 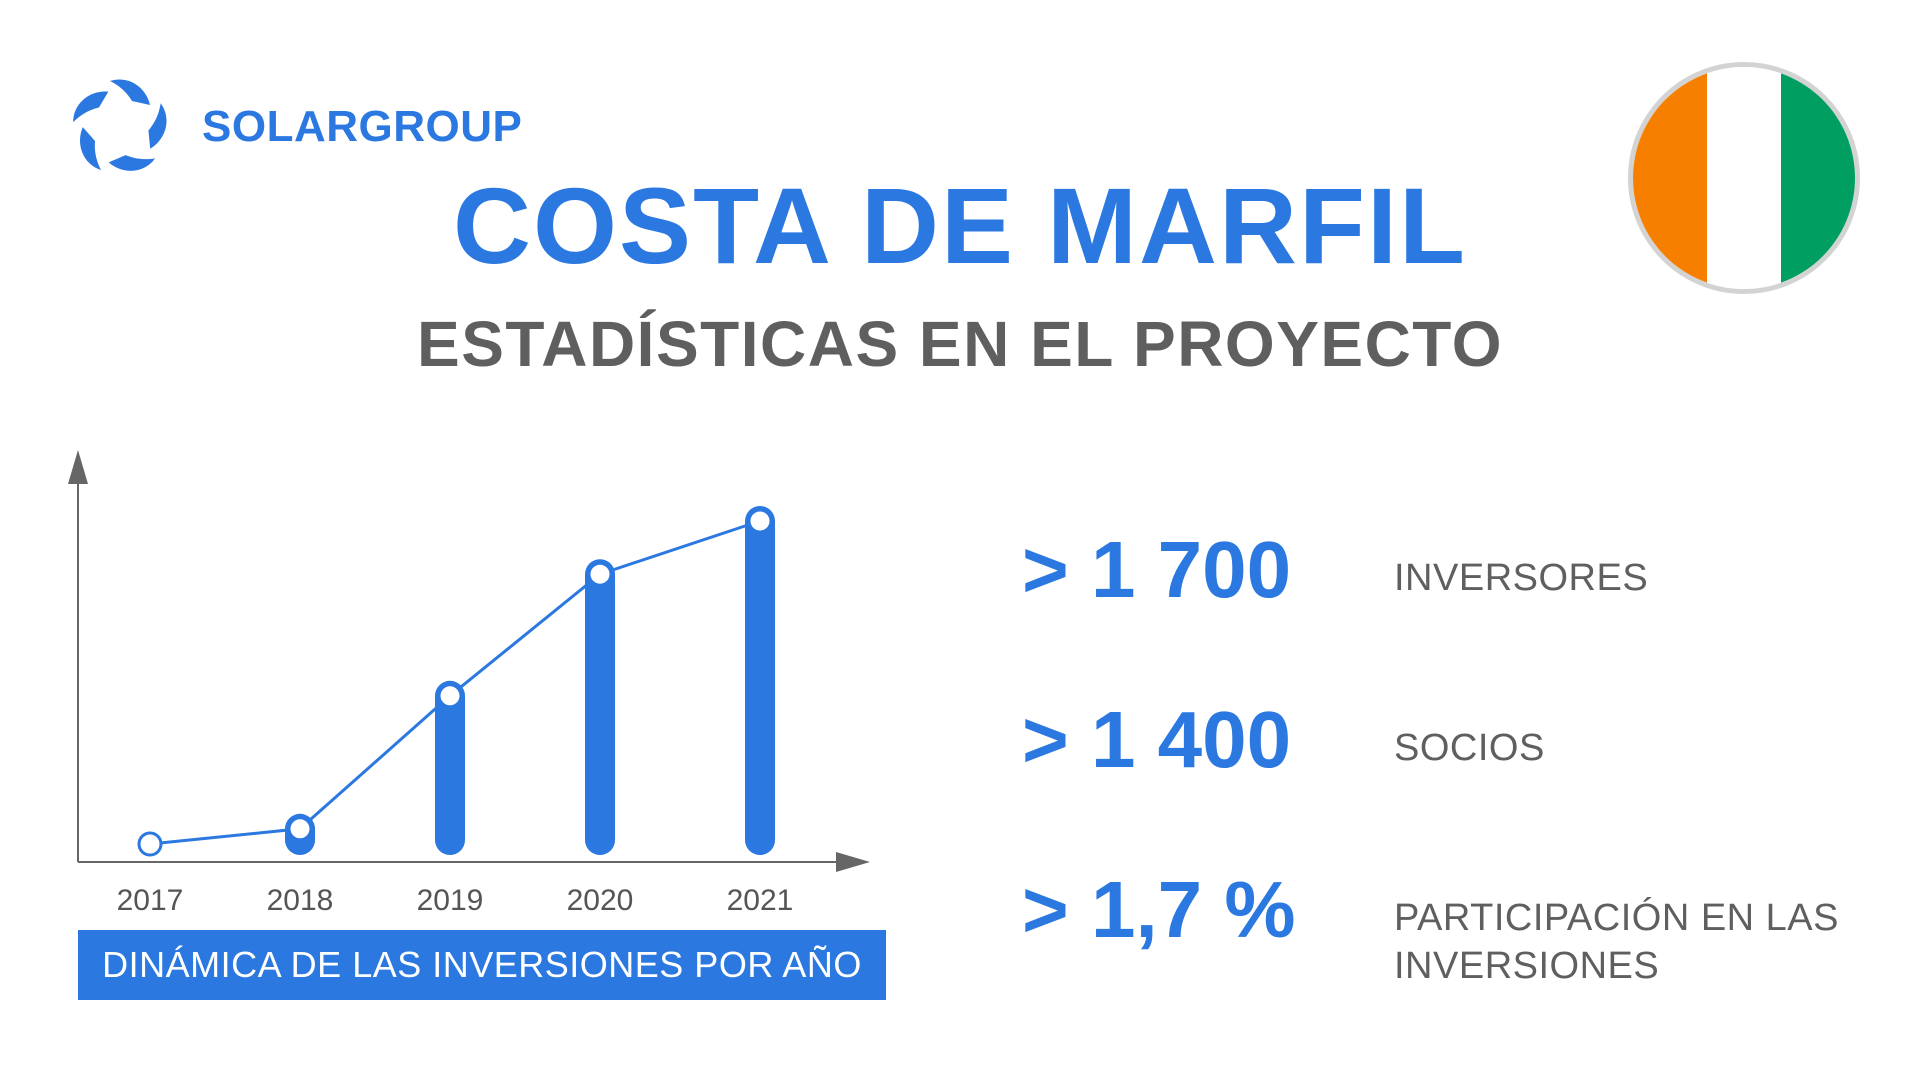 What do you see at coordinates (150, 844) in the screenshot?
I see `point-2017` at bounding box center [150, 844].